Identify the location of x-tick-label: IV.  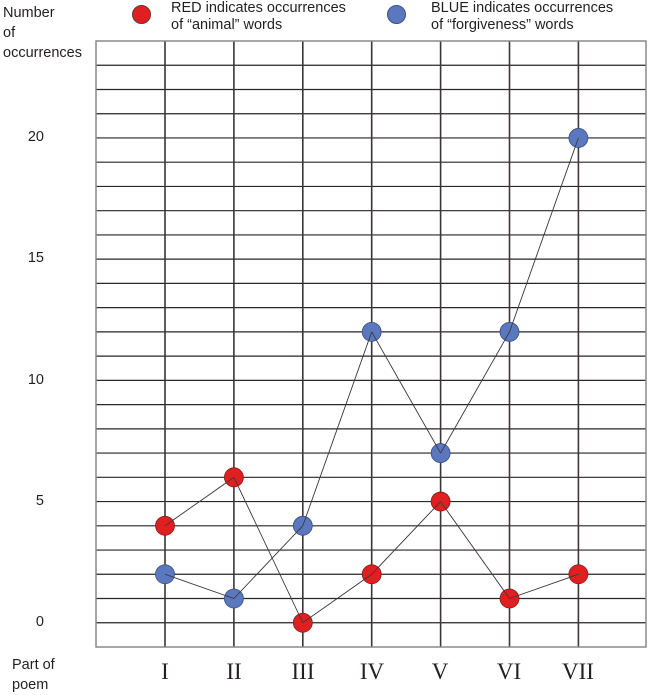
(372, 671).